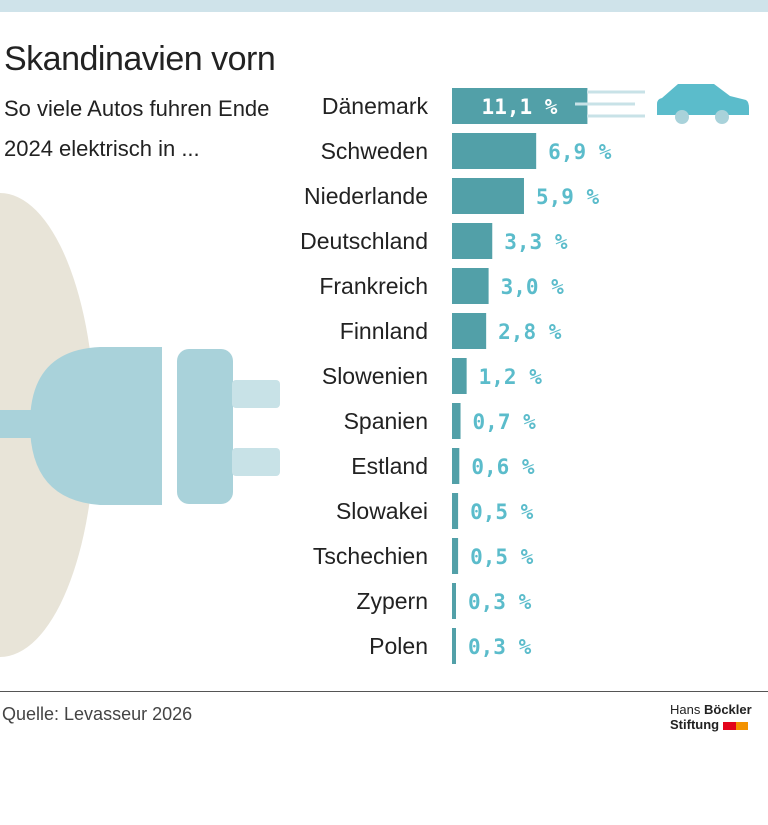 The image size is (768, 825). Describe the element at coordinates (580, 152) in the screenshot. I see `value-label: 6,9 %` at that location.